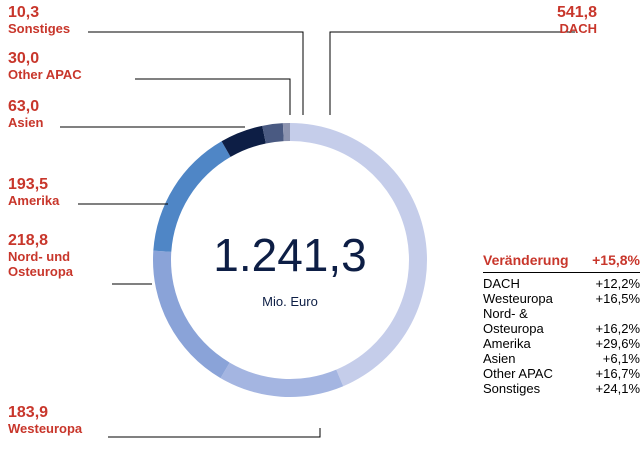 The image size is (643, 449). Describe the element at coordinates (26, 123) in the screenshot. I see `category-label: Asien` at that location.